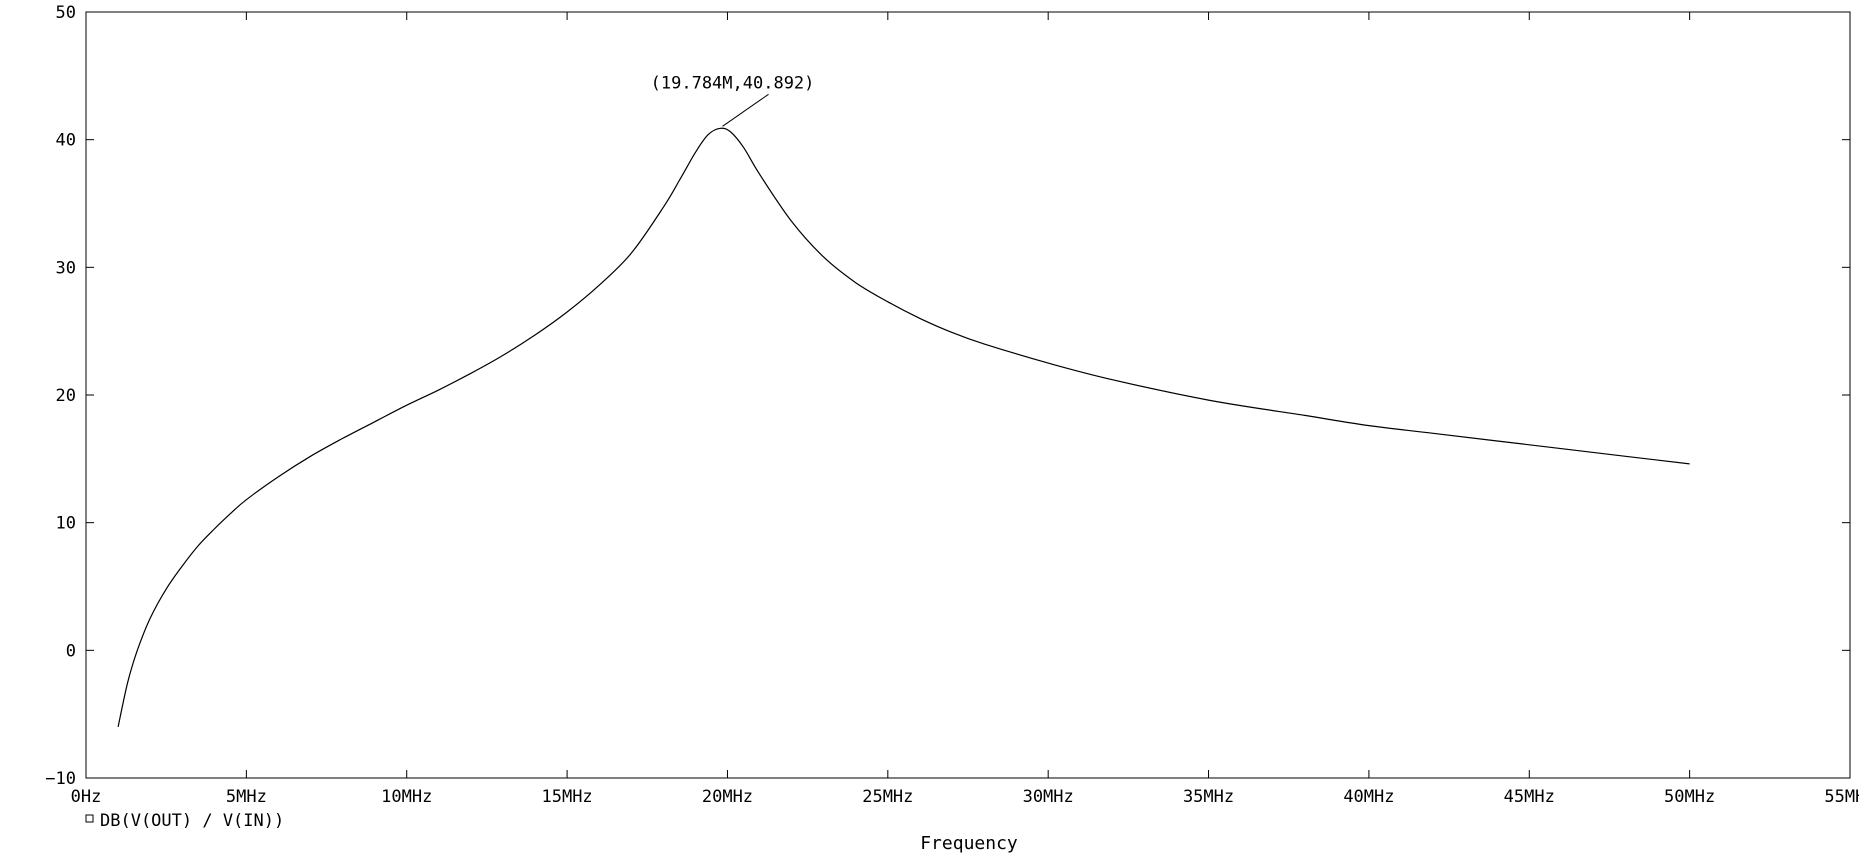 The height and width of the screenshot is (855, 1859). Describe the element at coordinates (86, 797) in the screenshot. I see `x-tick-label: 0Hz` at that location.